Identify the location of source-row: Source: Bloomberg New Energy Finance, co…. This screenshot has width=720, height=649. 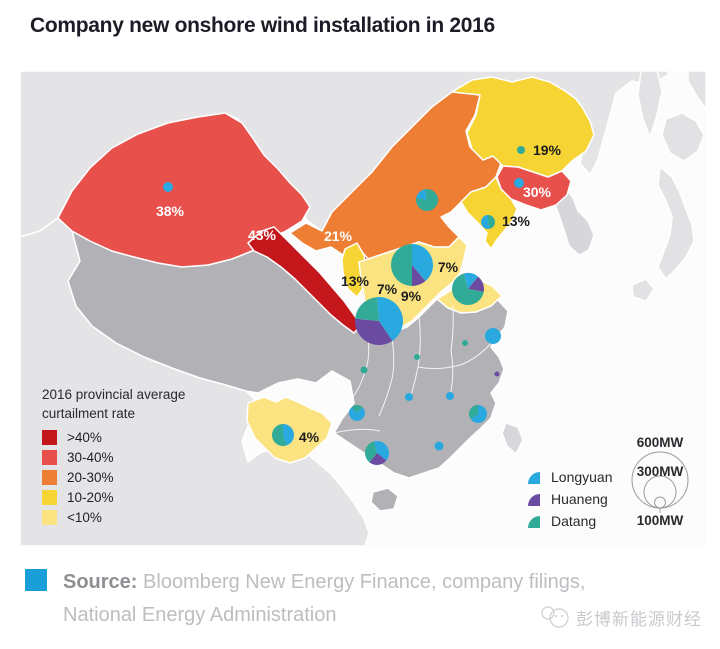
(325, 599).